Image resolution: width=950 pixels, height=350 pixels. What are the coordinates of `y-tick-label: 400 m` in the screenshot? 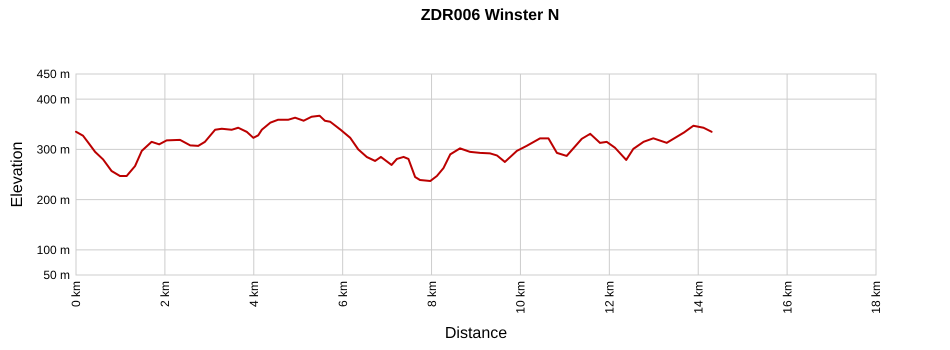 It's located at (53, 99).